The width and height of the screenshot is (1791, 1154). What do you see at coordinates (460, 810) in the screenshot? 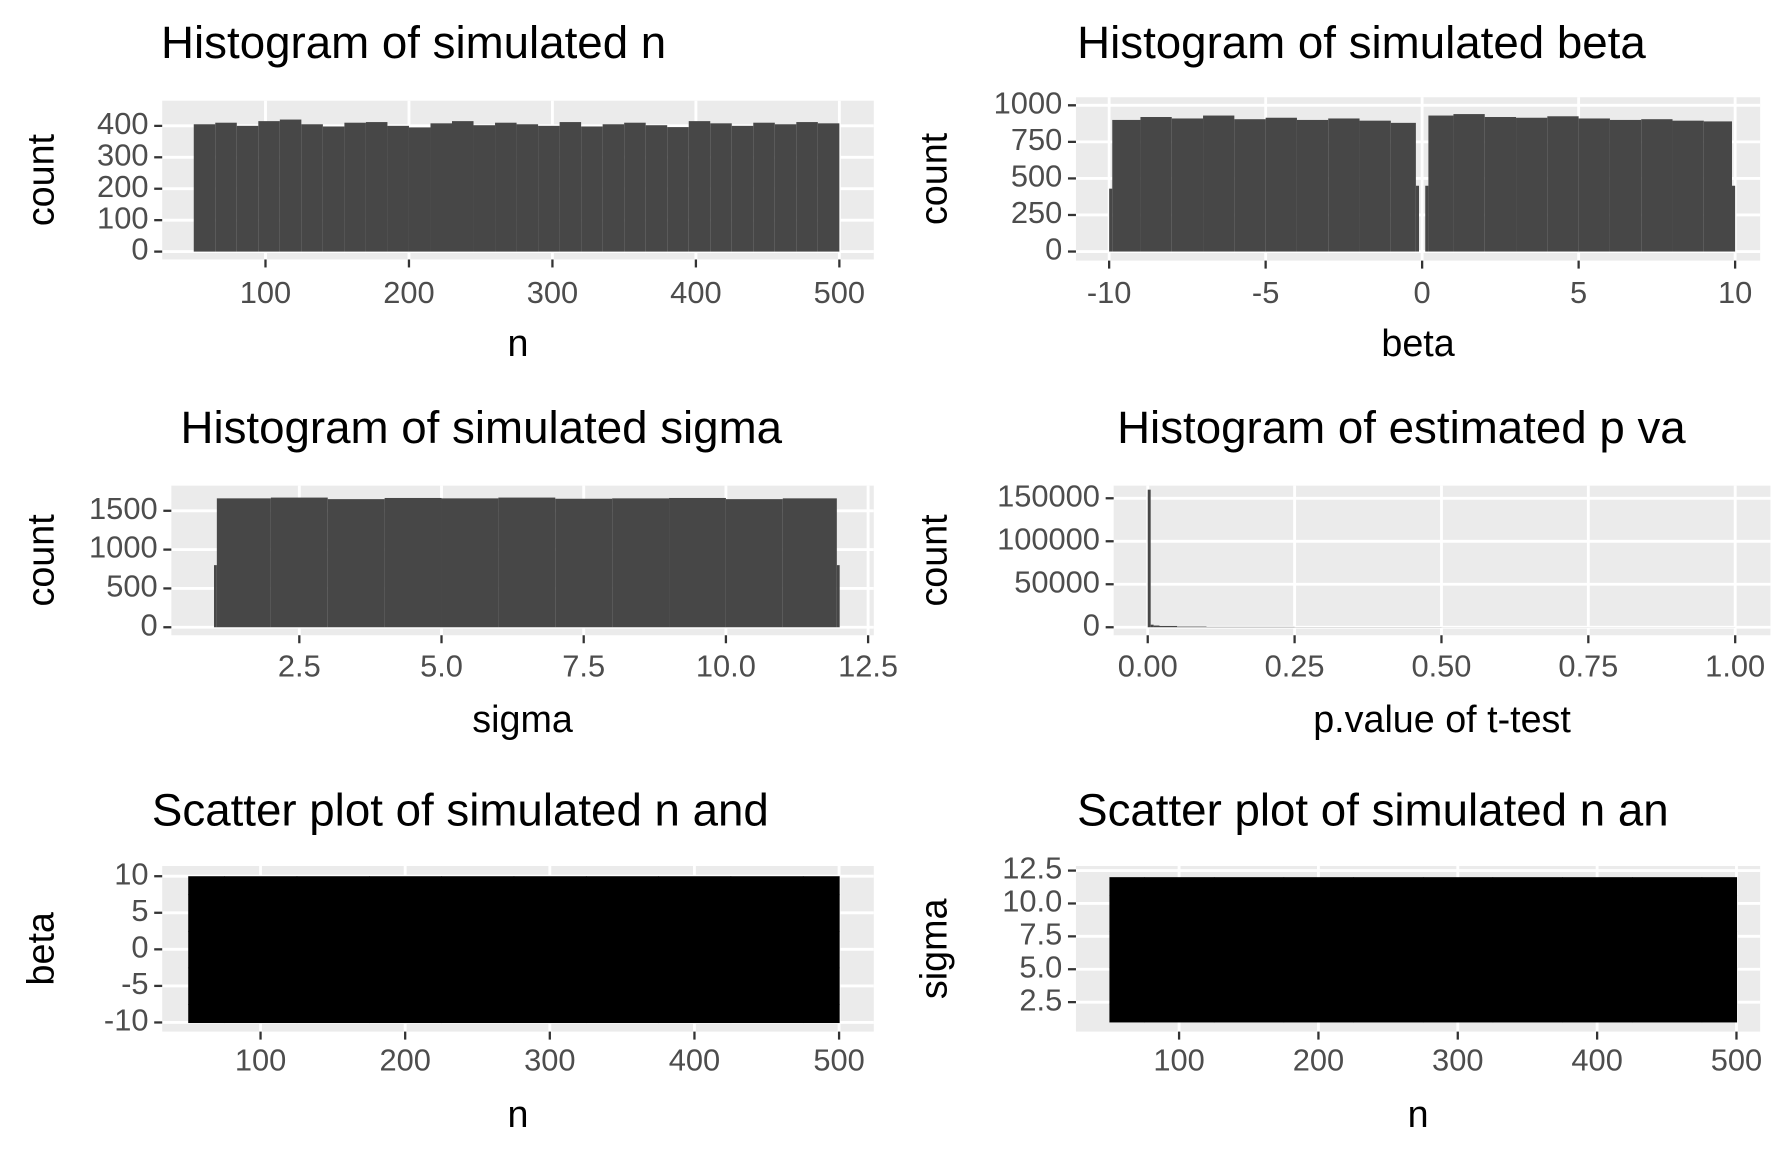
I see `chart-title: Scatter plot of simulated n and` at bounding box center [460, 810].